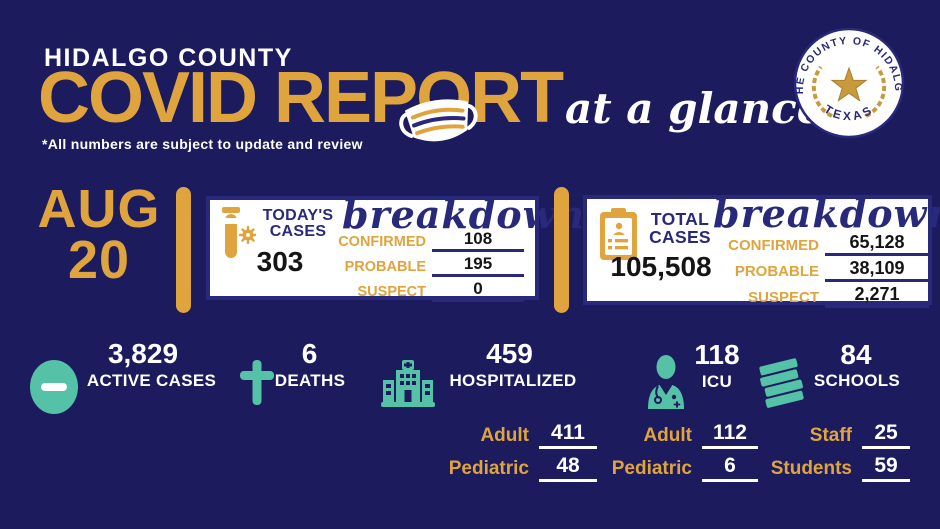 Image resolution: width=940 pixels, height=529 pixels. What do you see at coordinates (666, 385) in the screenshot?
I see `doctor-icon` at bounding box center [666, 385].